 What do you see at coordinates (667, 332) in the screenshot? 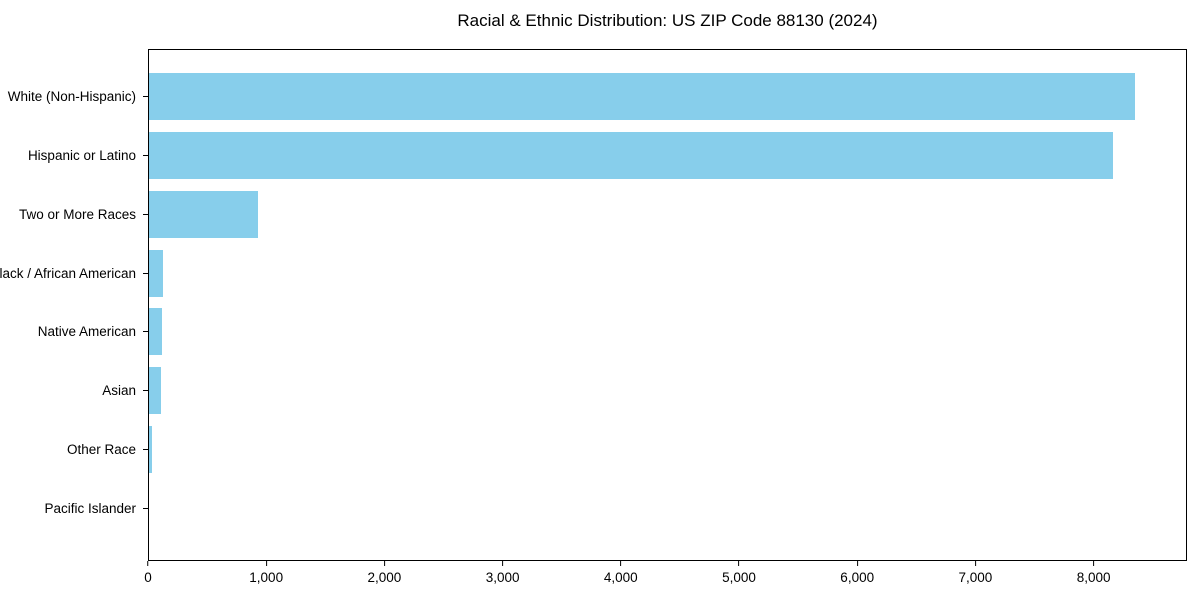
I see `bar-row-native-american` at bounding box center [667, 332].